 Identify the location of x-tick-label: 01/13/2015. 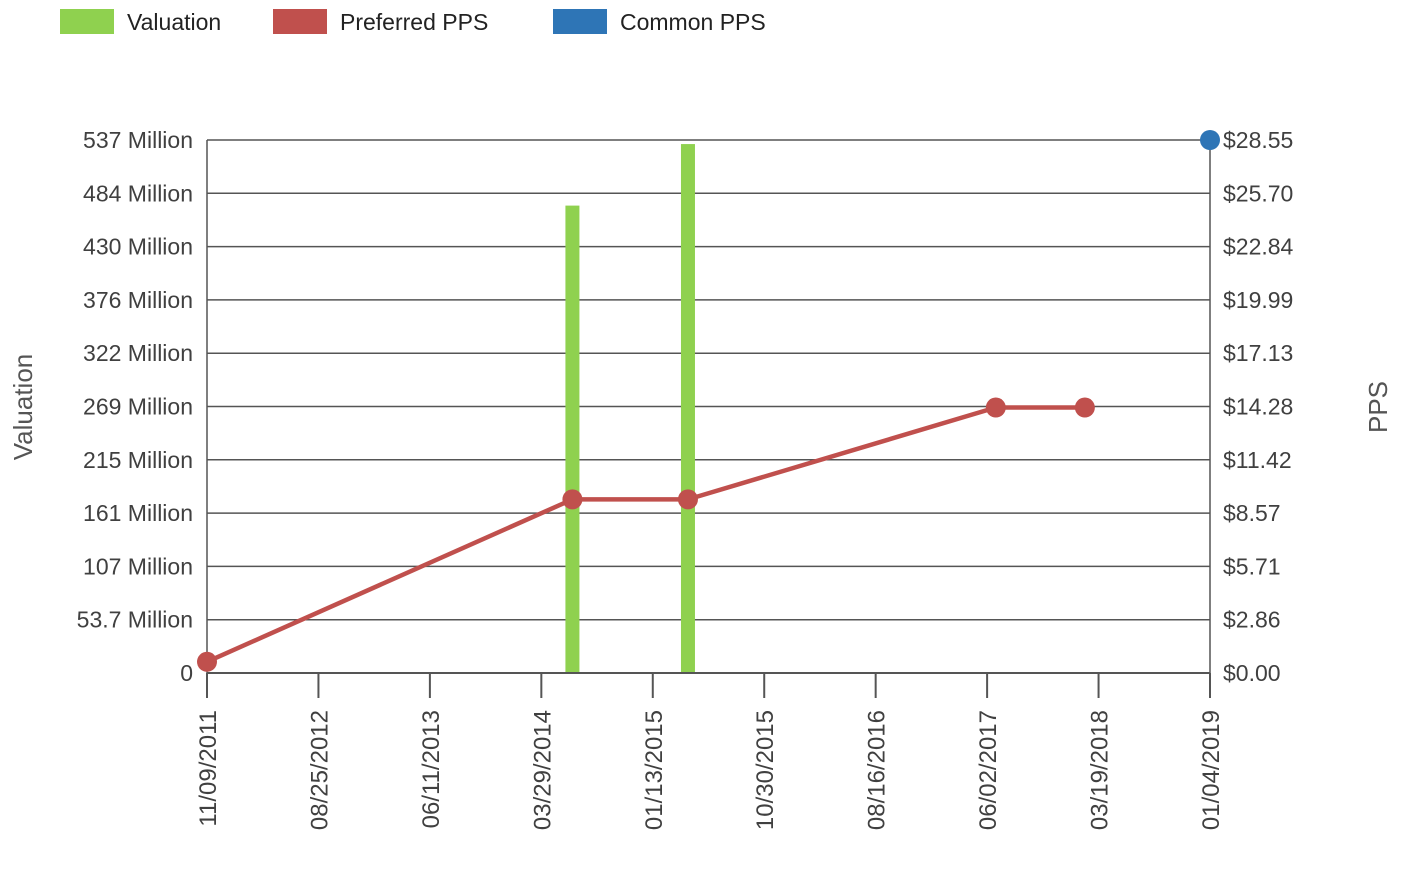
(654, 770).